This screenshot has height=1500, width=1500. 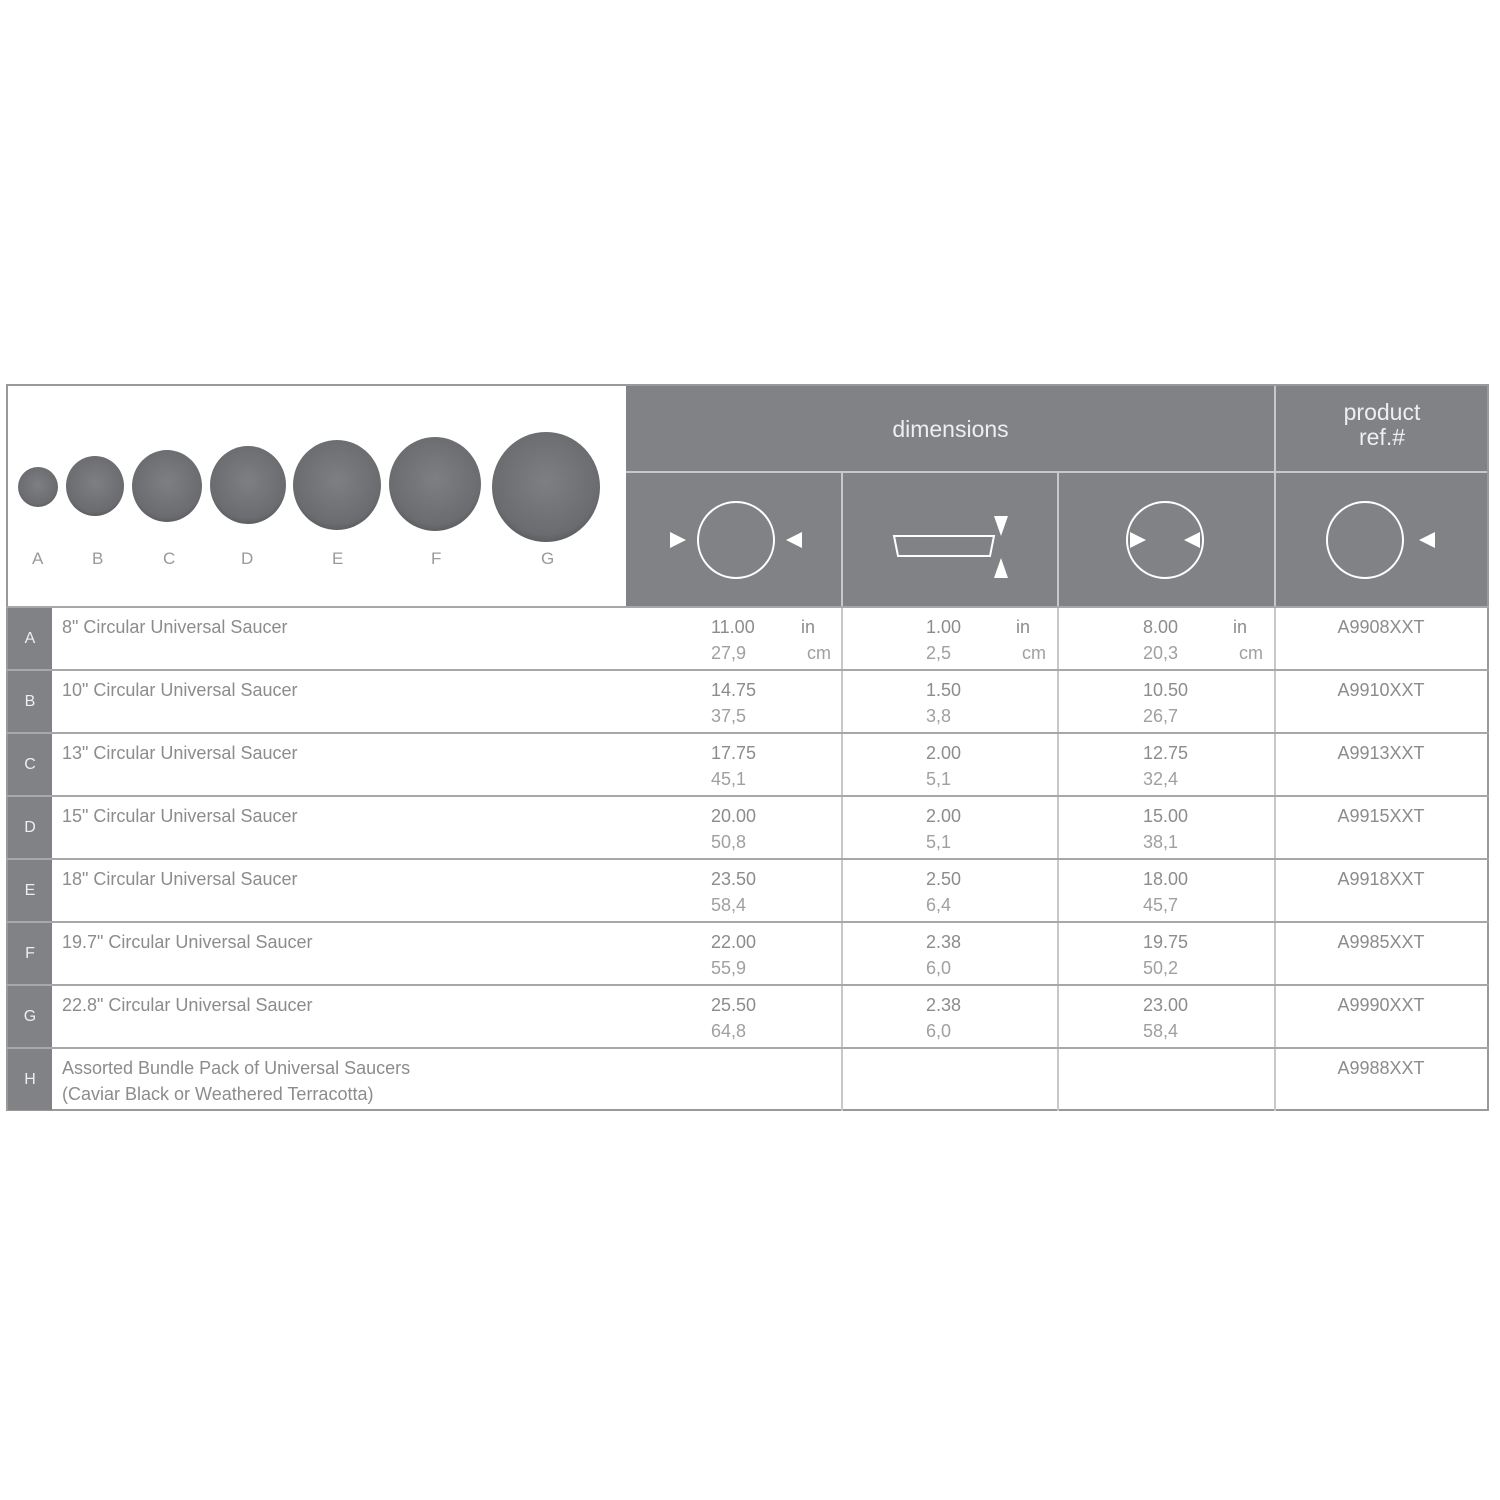 I want to click on plate-label: D, so click(x=247, y=558).